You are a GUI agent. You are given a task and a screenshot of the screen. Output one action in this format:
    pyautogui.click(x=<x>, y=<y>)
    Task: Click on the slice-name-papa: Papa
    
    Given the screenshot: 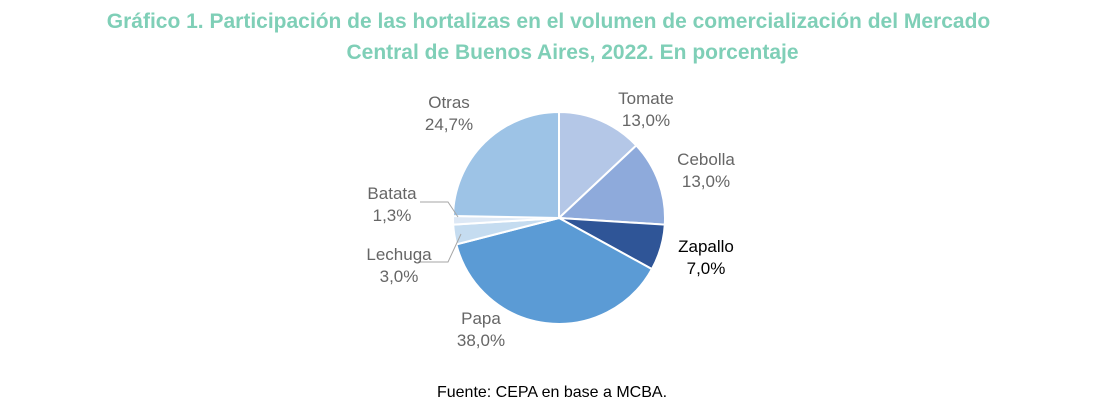 What is the action you would take?
    pyautogui.click(x=481, y=318)
    